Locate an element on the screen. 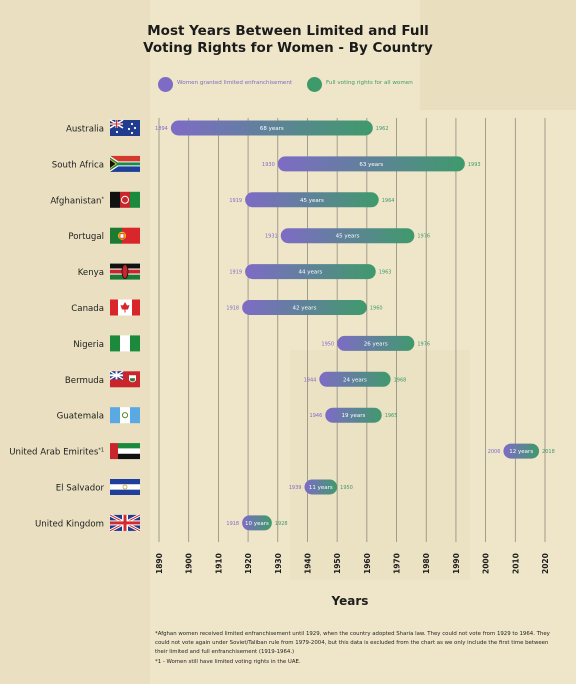  country-label: Guatemala is located at coordinates (80, 417).